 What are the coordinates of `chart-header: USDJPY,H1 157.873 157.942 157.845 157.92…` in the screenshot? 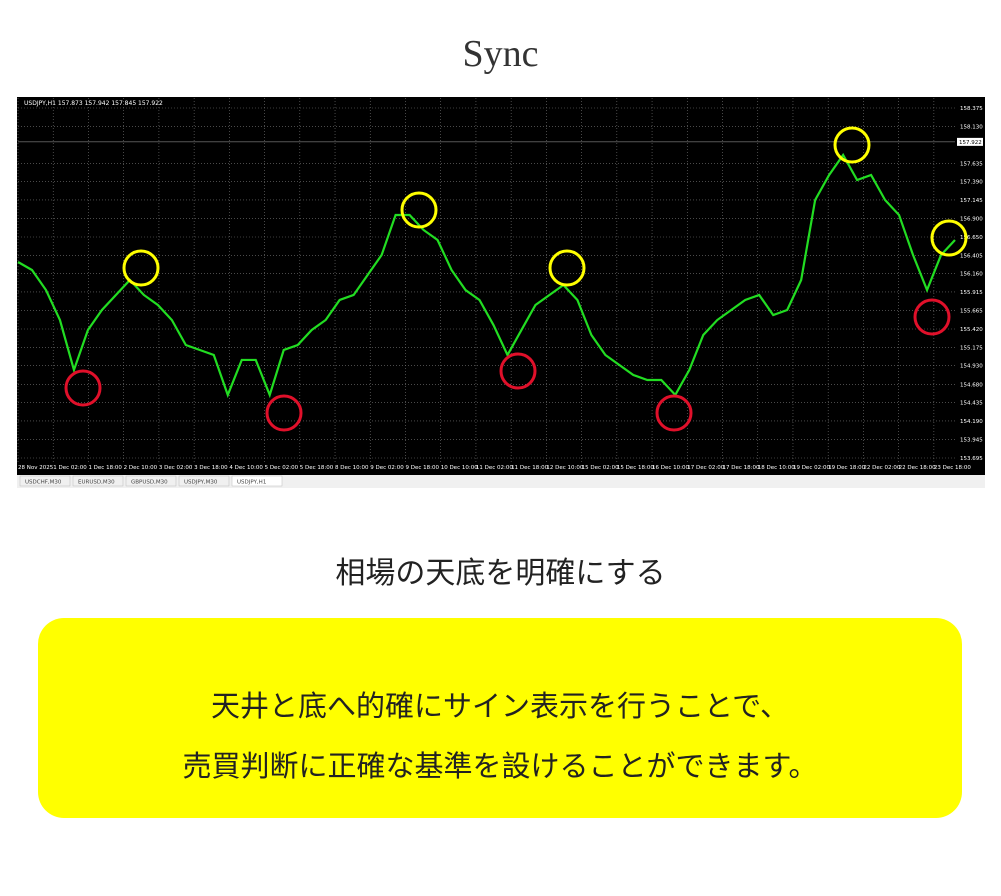 It's located at (93, 103).